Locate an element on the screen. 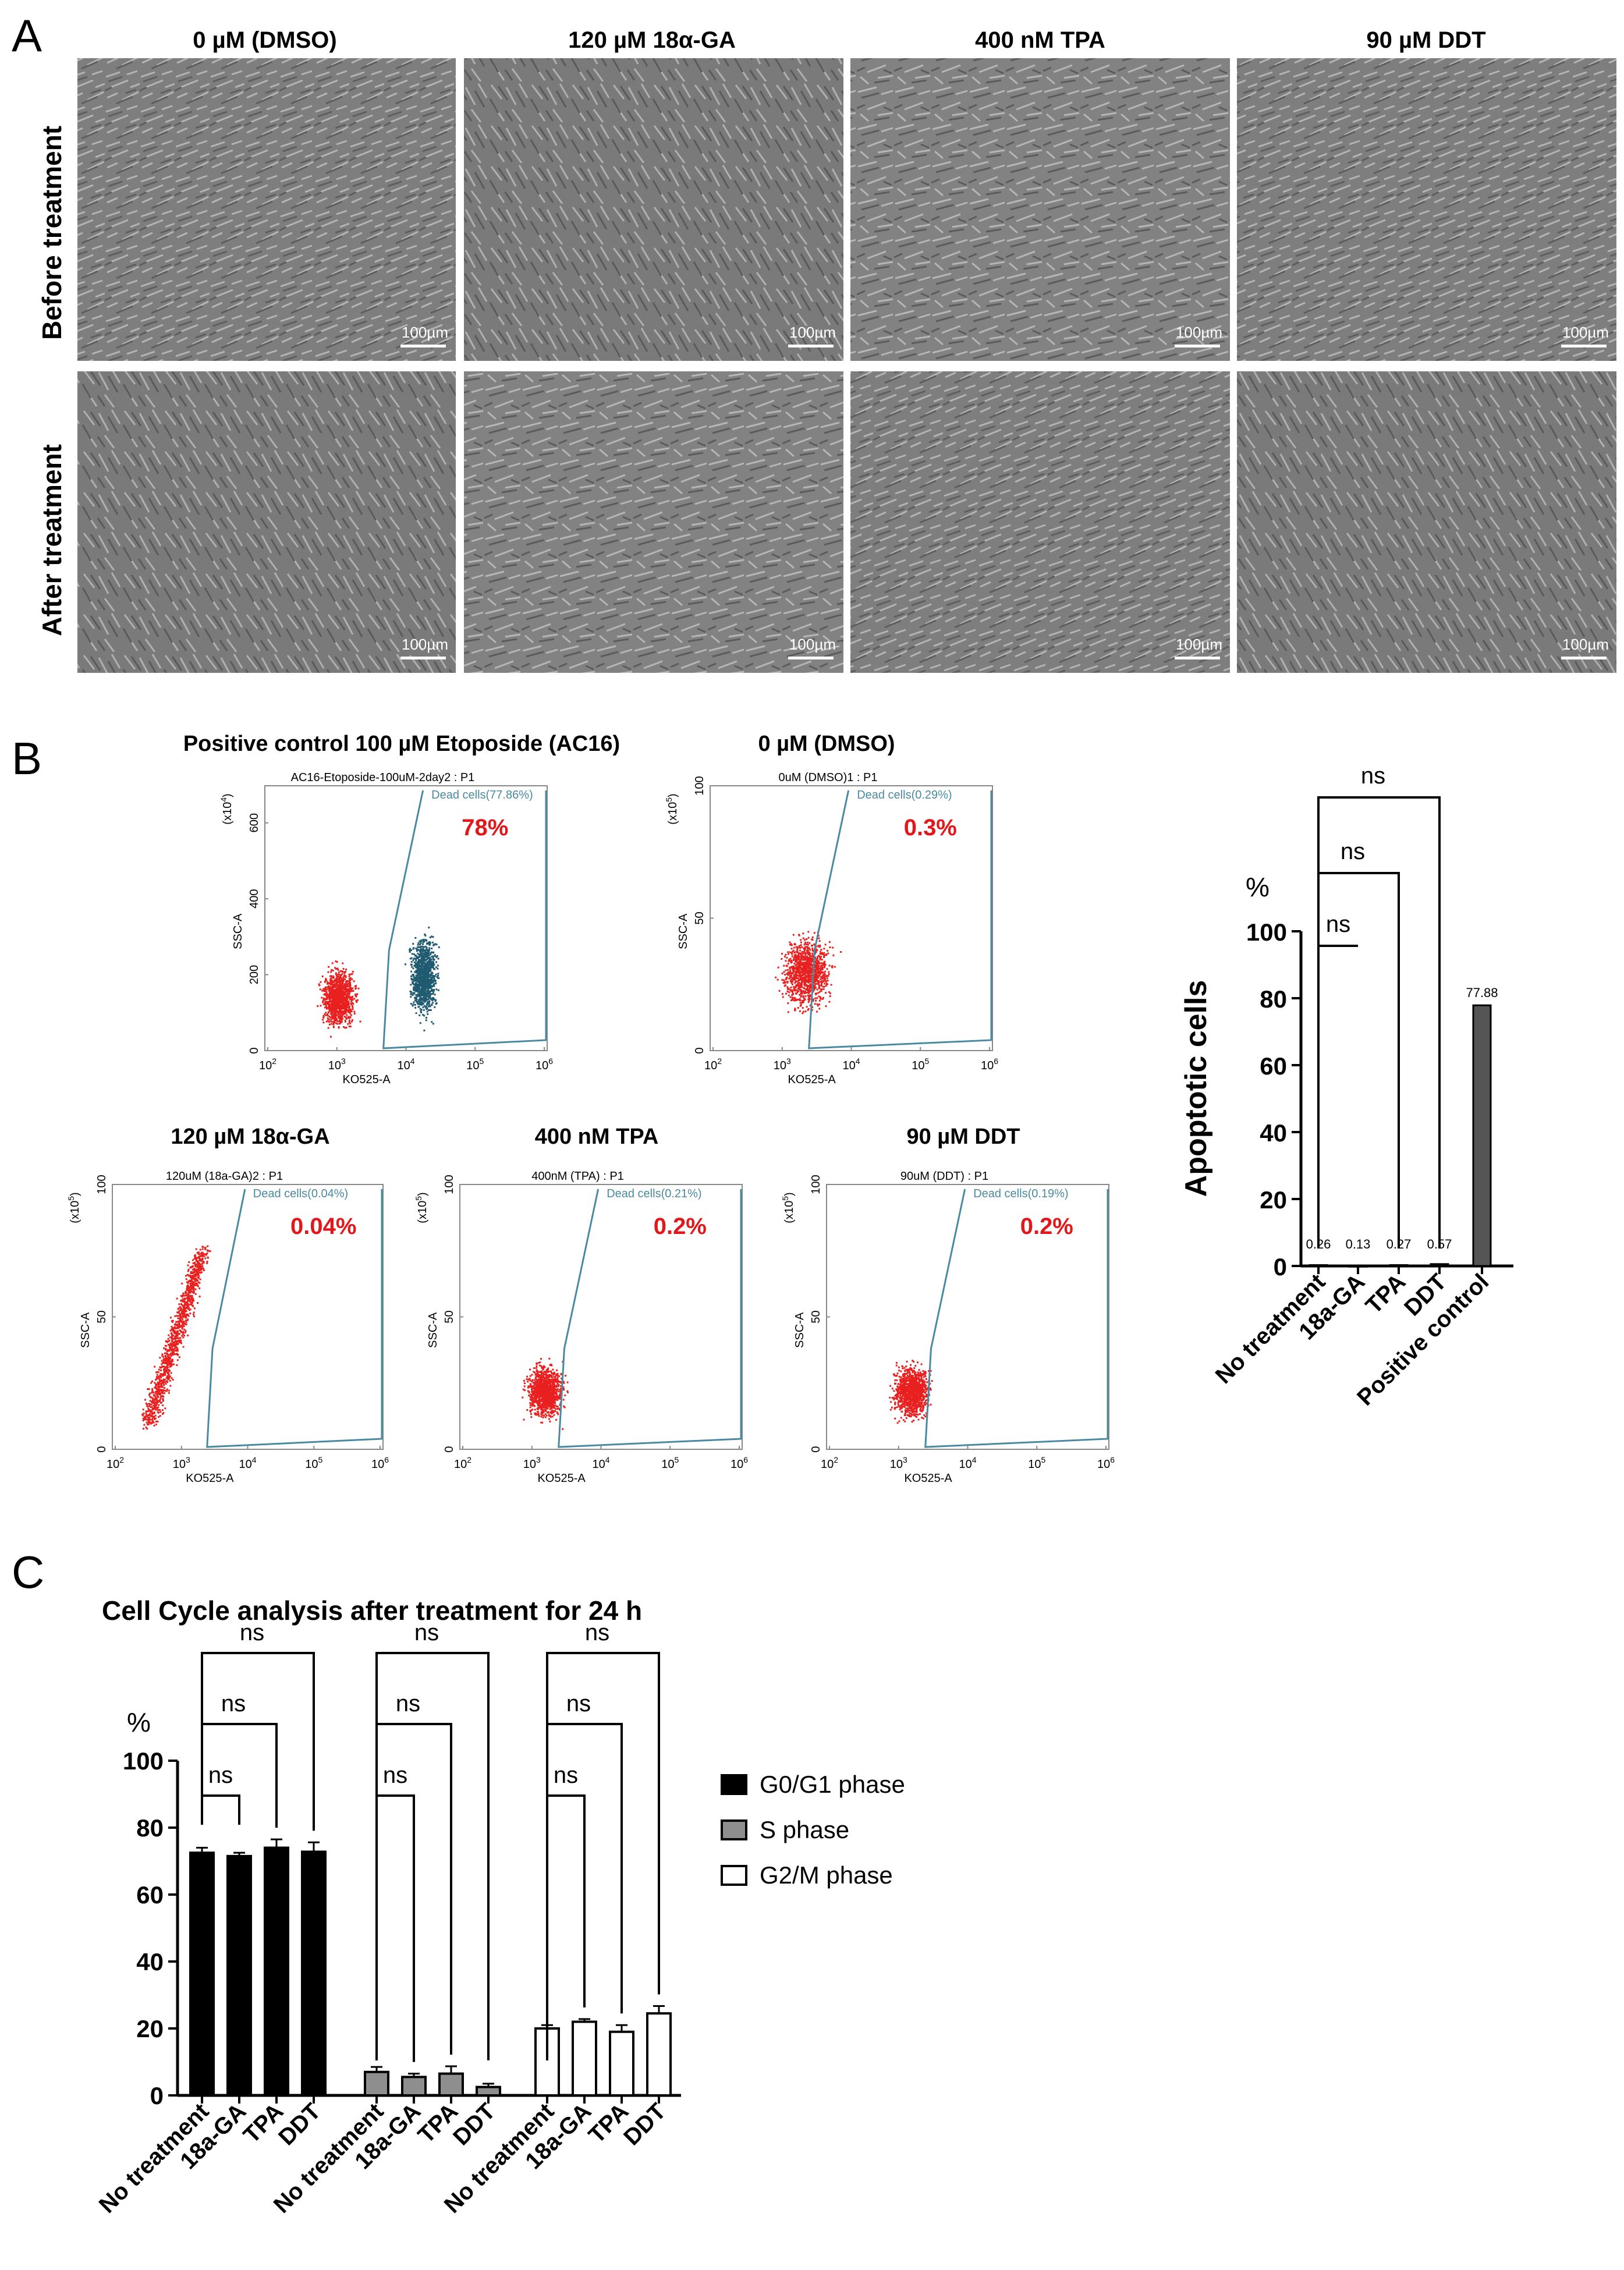 This screenshot has width=1624, height=2270. flow-plot-heading: 0 µM (DMSO) is located at coordinates (826, 744).